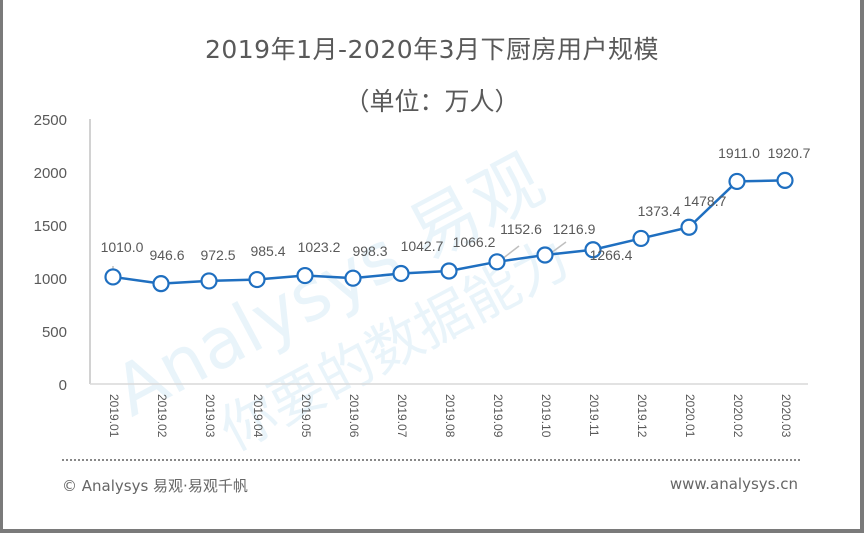 Image resolution: width=864 pixels, height=533 pixels. Describe the element at coordinates (705, 201) in the screenshot. I see `data-label: 1478.7` at that location.